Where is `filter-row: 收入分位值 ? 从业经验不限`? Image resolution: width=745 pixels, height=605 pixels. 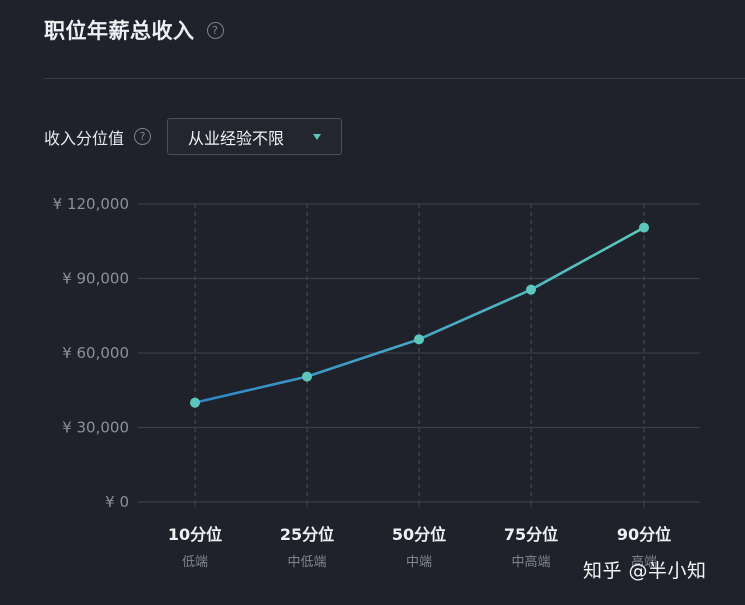
filter-row: 收入分位值 ? 从业经验不限 is located at coordinates (193, 136).